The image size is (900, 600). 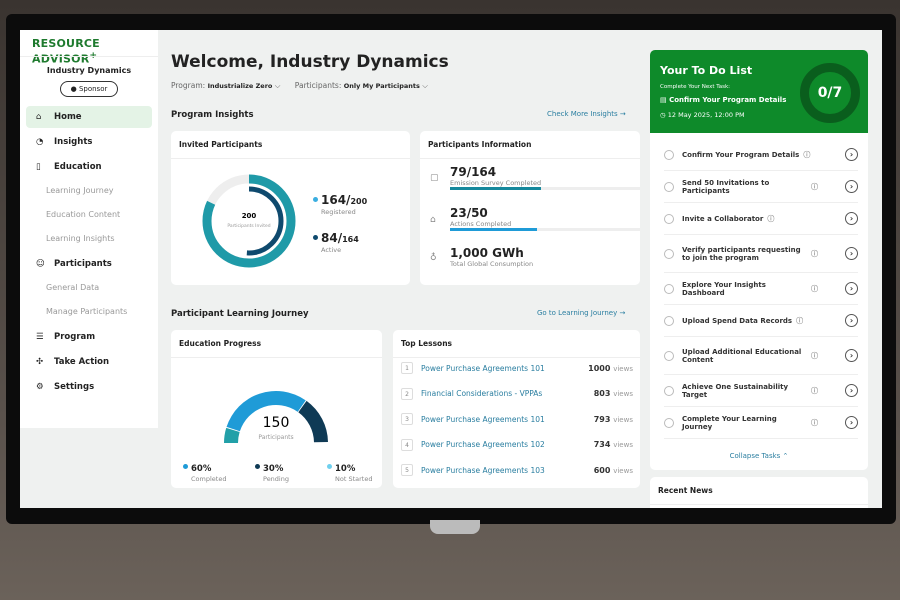 I want to click on invited-donut: 200 Participants Invited, so click(x=249, y=221).